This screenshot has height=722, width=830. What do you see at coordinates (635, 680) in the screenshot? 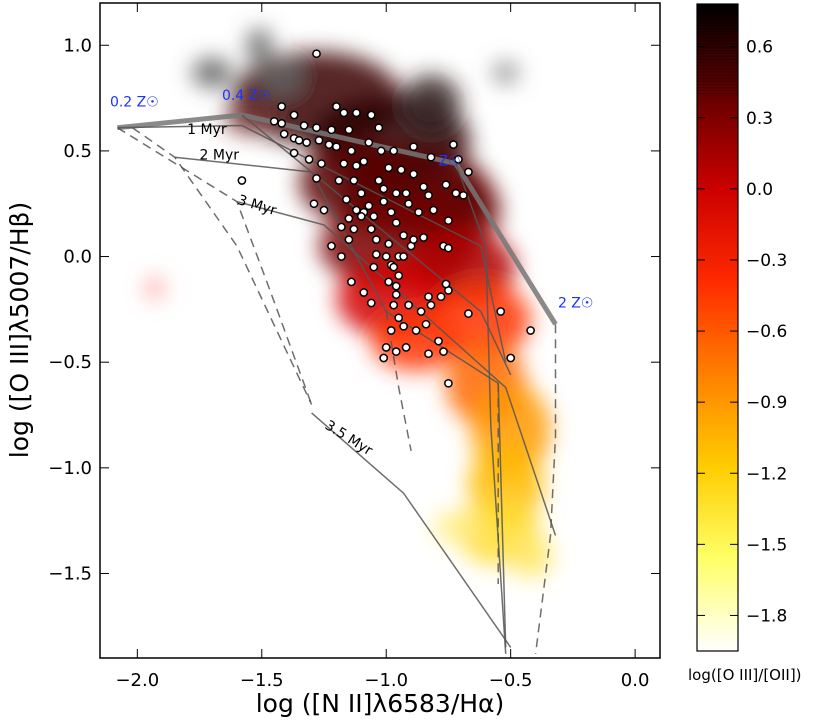
I see `x-tick-label: 0.0` at bounding box center [635, 680].